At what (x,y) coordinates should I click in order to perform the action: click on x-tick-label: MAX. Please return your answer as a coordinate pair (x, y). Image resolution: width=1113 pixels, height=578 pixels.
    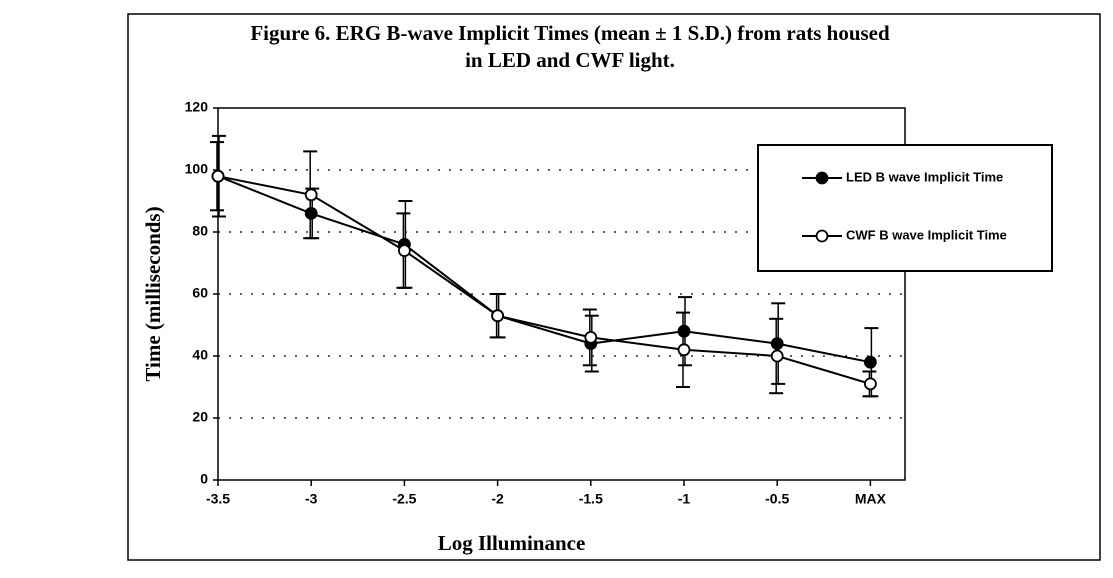
    Looking at the image, I should click on (871, 499).